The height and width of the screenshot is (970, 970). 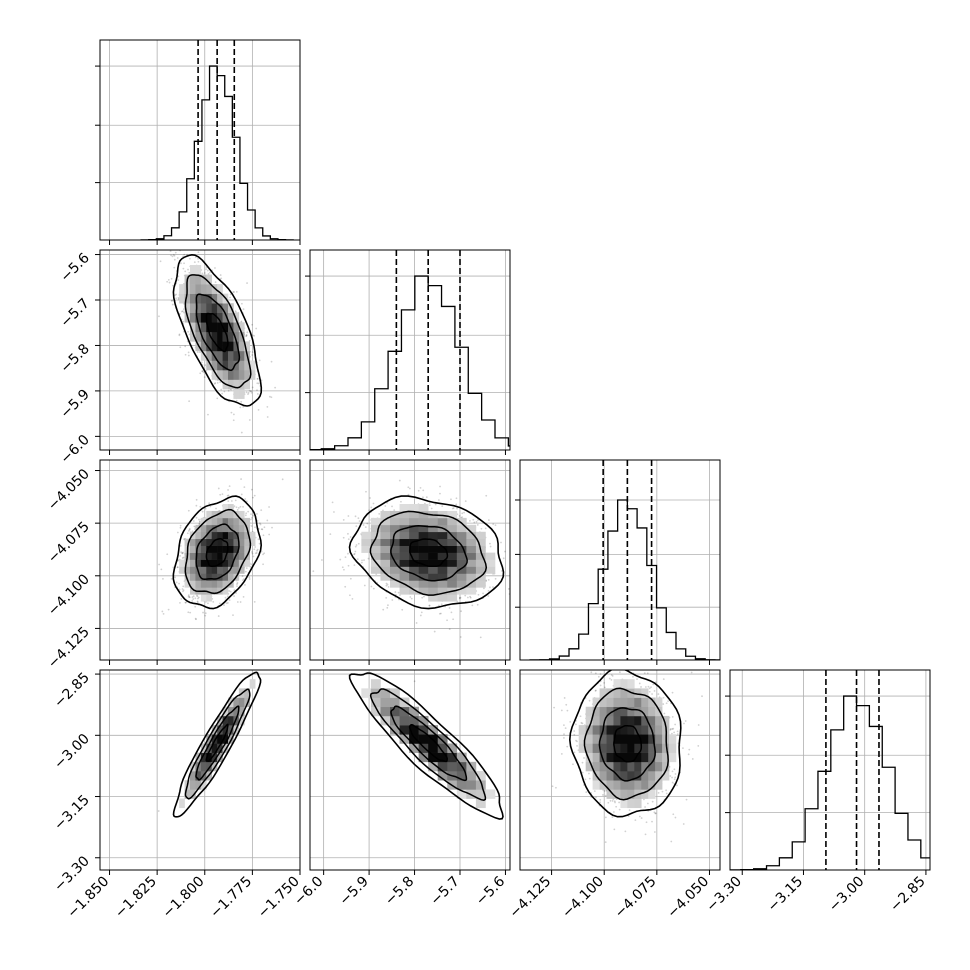 What do you see at coordinates (231, 898) in the screenshot?
I see `x-tick-label: −1.775` at bounding box center [231, 898].